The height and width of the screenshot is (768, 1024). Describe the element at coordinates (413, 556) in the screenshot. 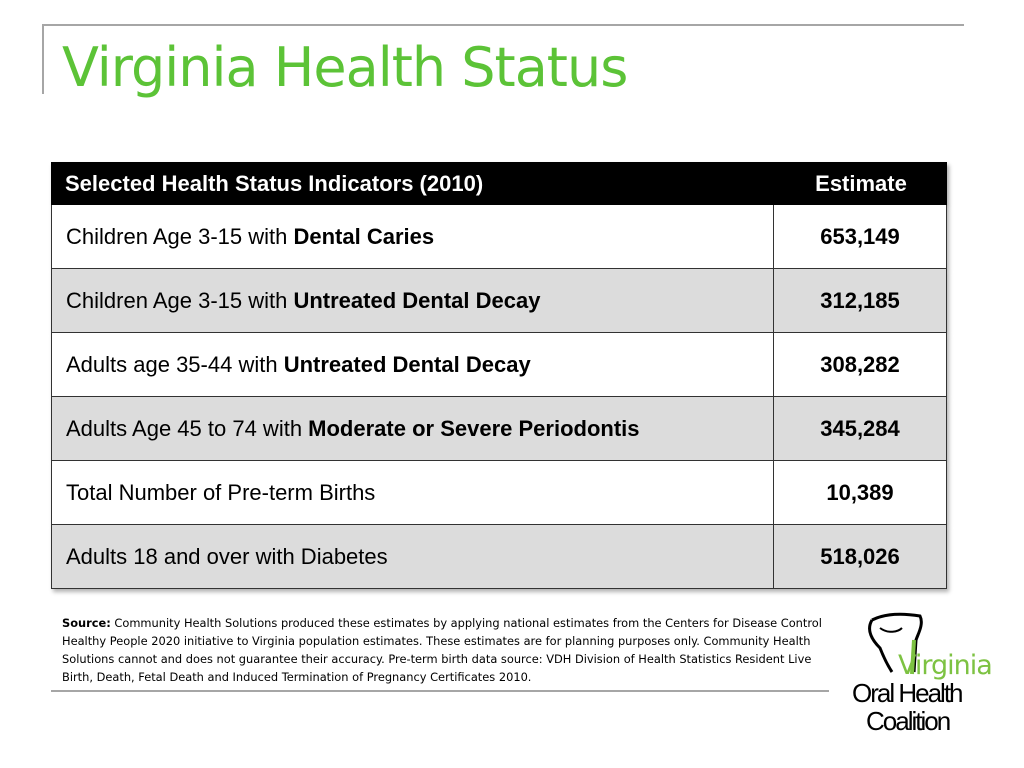

I see `indicator-cell: Adults 18 and over with Diabetes` at that location.